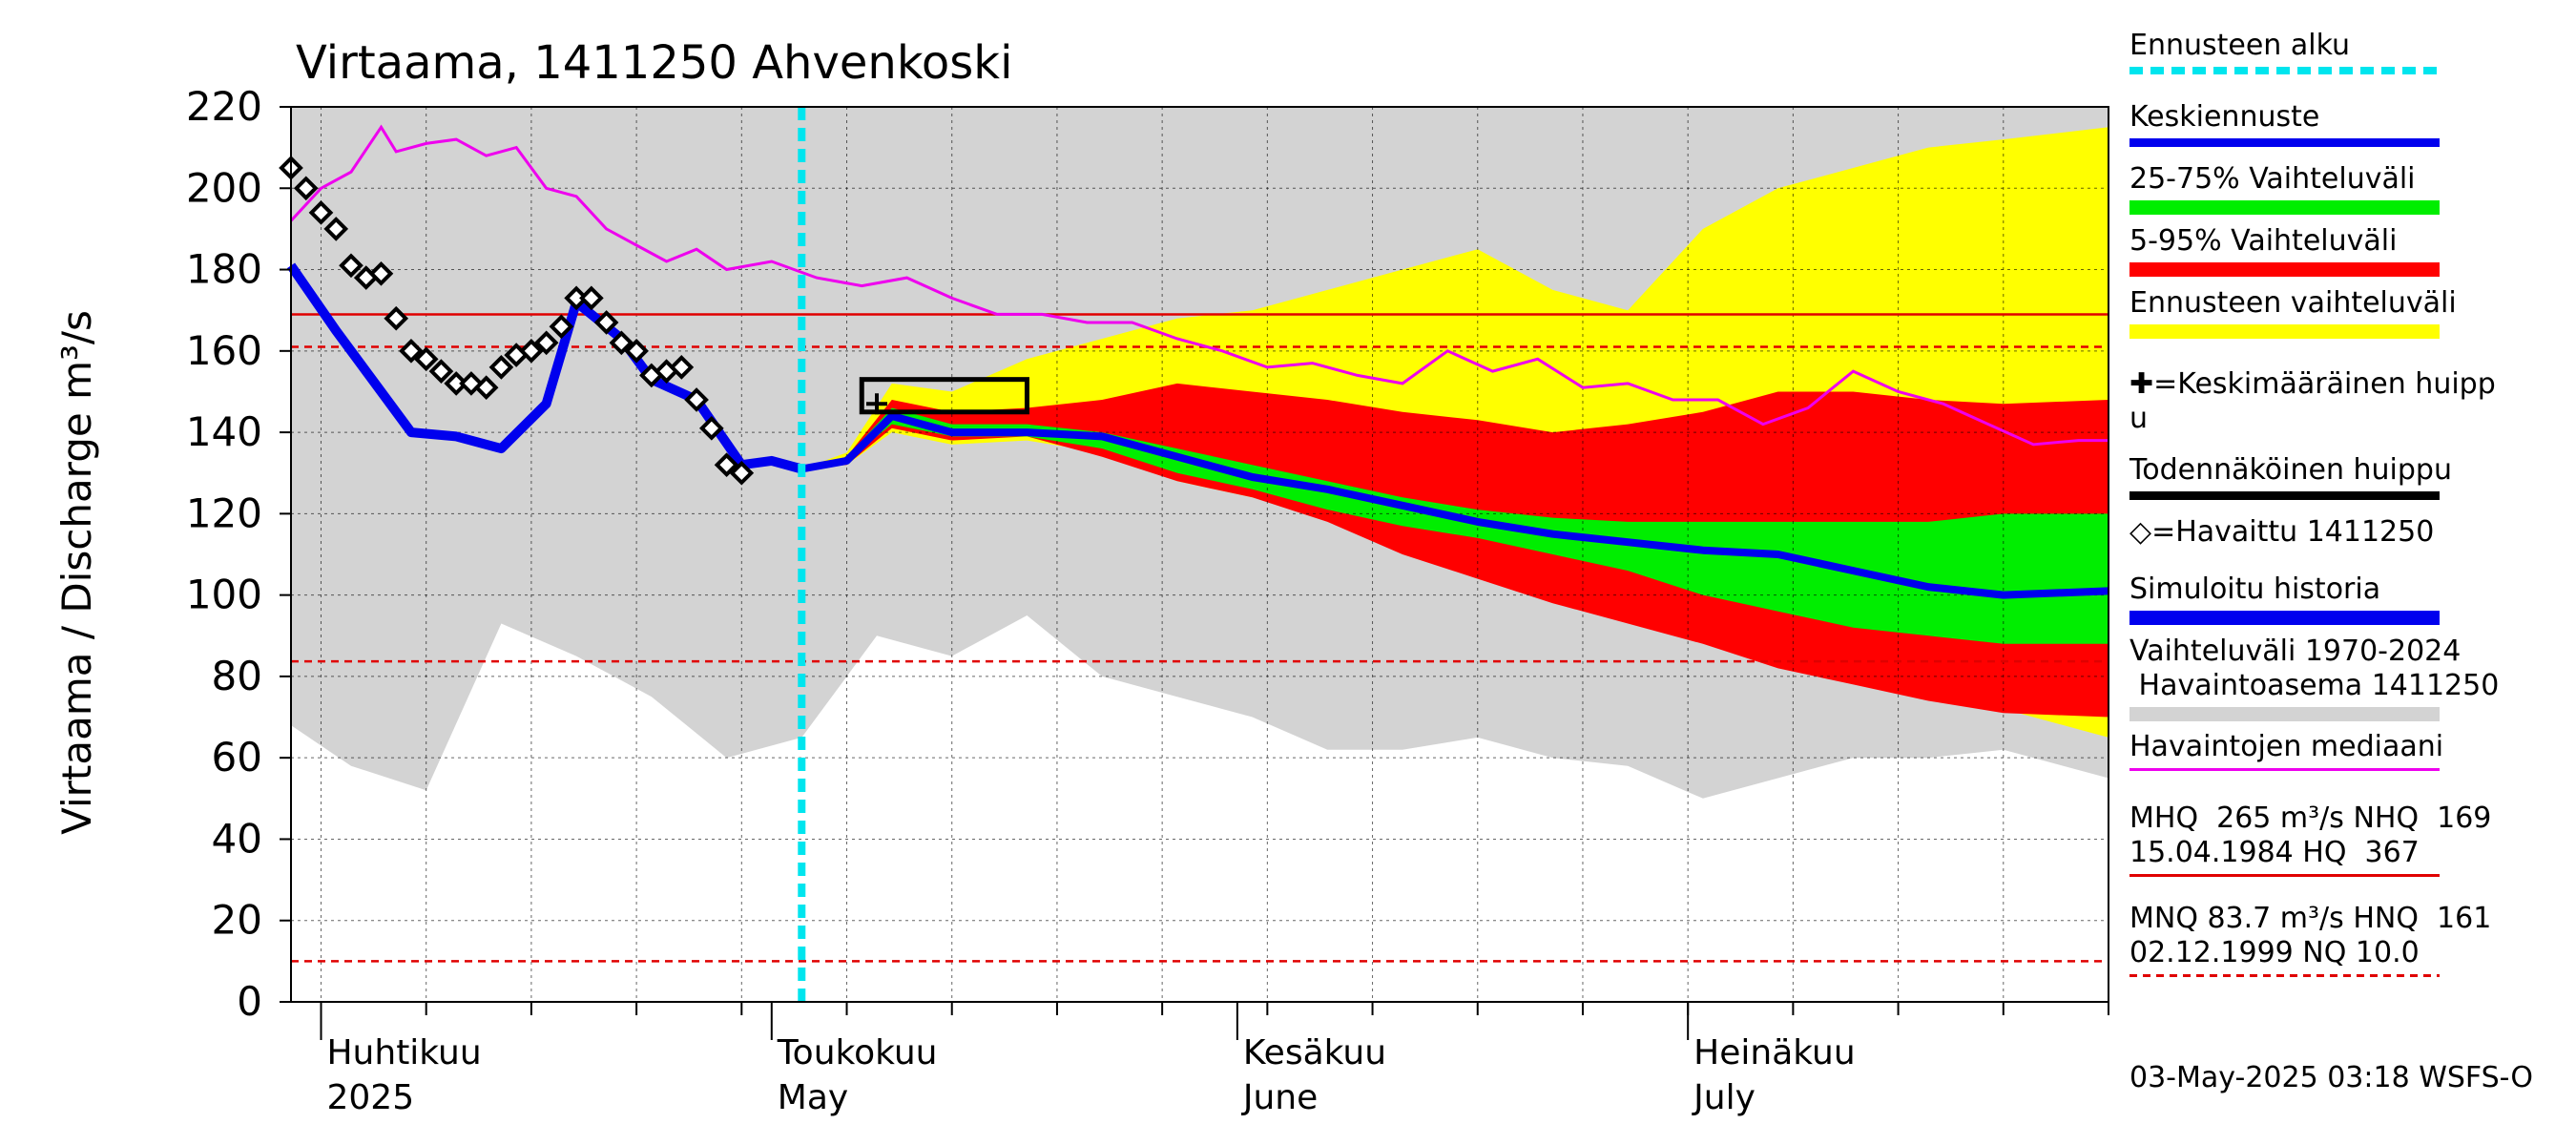  Describe the element at coordinates (2290, 470) in the screenshot. I see `legend-label: Todennäköinen huippu` at that location.